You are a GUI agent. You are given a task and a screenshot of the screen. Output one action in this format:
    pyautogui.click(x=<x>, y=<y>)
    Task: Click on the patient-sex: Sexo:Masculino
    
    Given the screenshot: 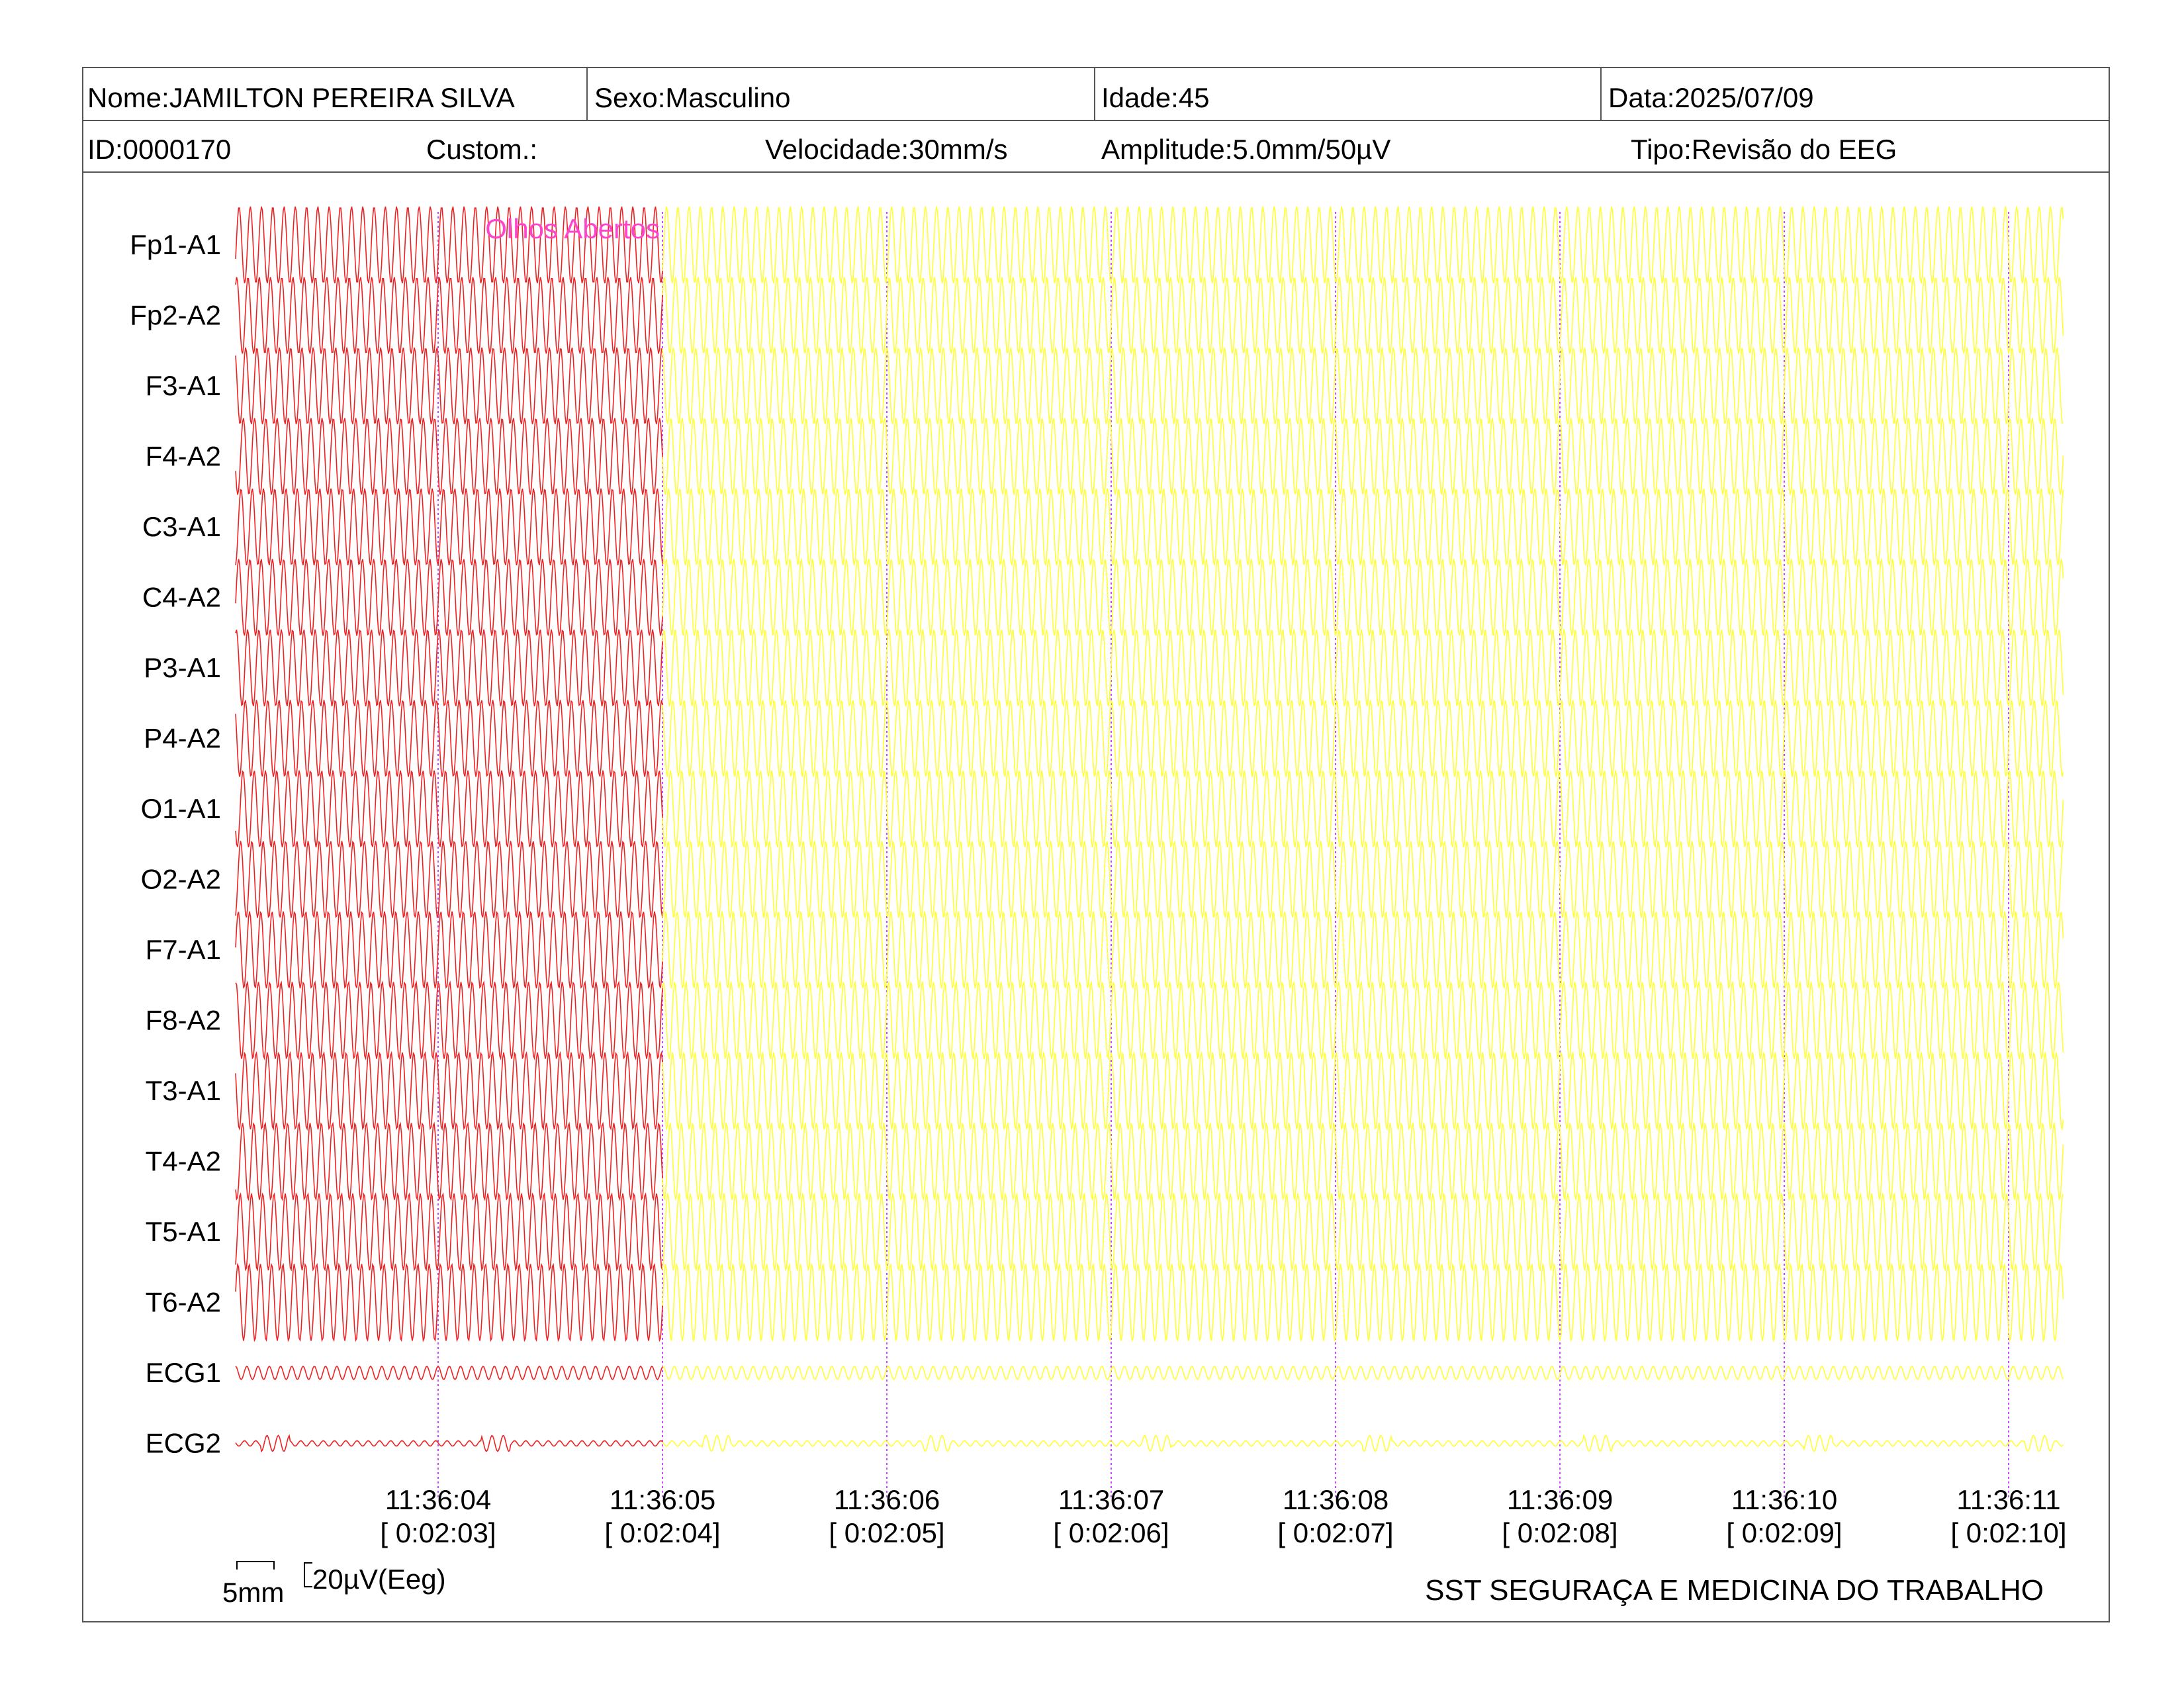 What is the action you would take?
    pyautogui.click(x=692, y=97)
    